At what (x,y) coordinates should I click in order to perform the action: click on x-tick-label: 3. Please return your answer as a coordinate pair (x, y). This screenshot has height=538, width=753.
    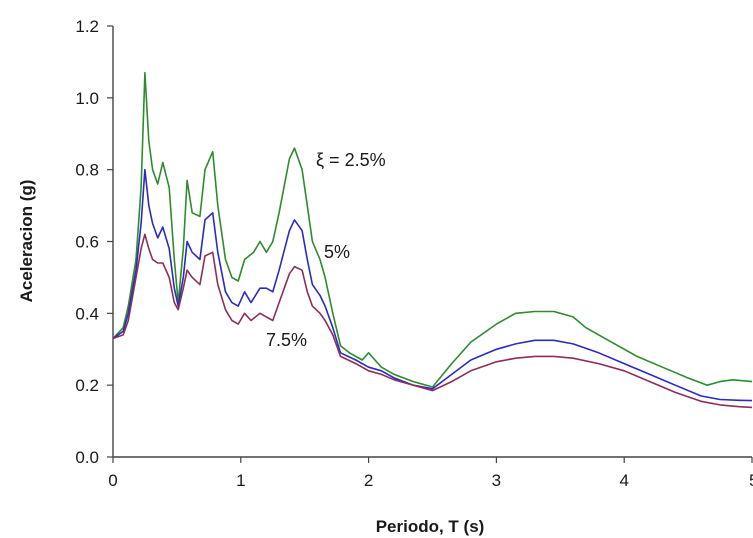
    Looking at the image, I should click on (496, 480).